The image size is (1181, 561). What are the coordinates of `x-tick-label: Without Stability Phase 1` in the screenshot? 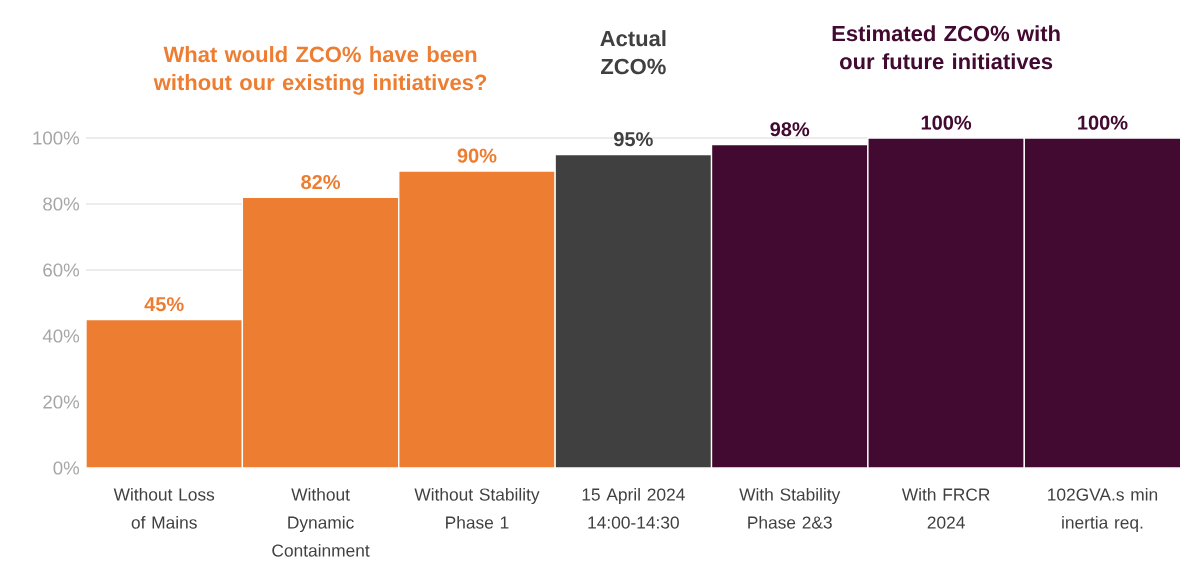 It's located at (477, 508).